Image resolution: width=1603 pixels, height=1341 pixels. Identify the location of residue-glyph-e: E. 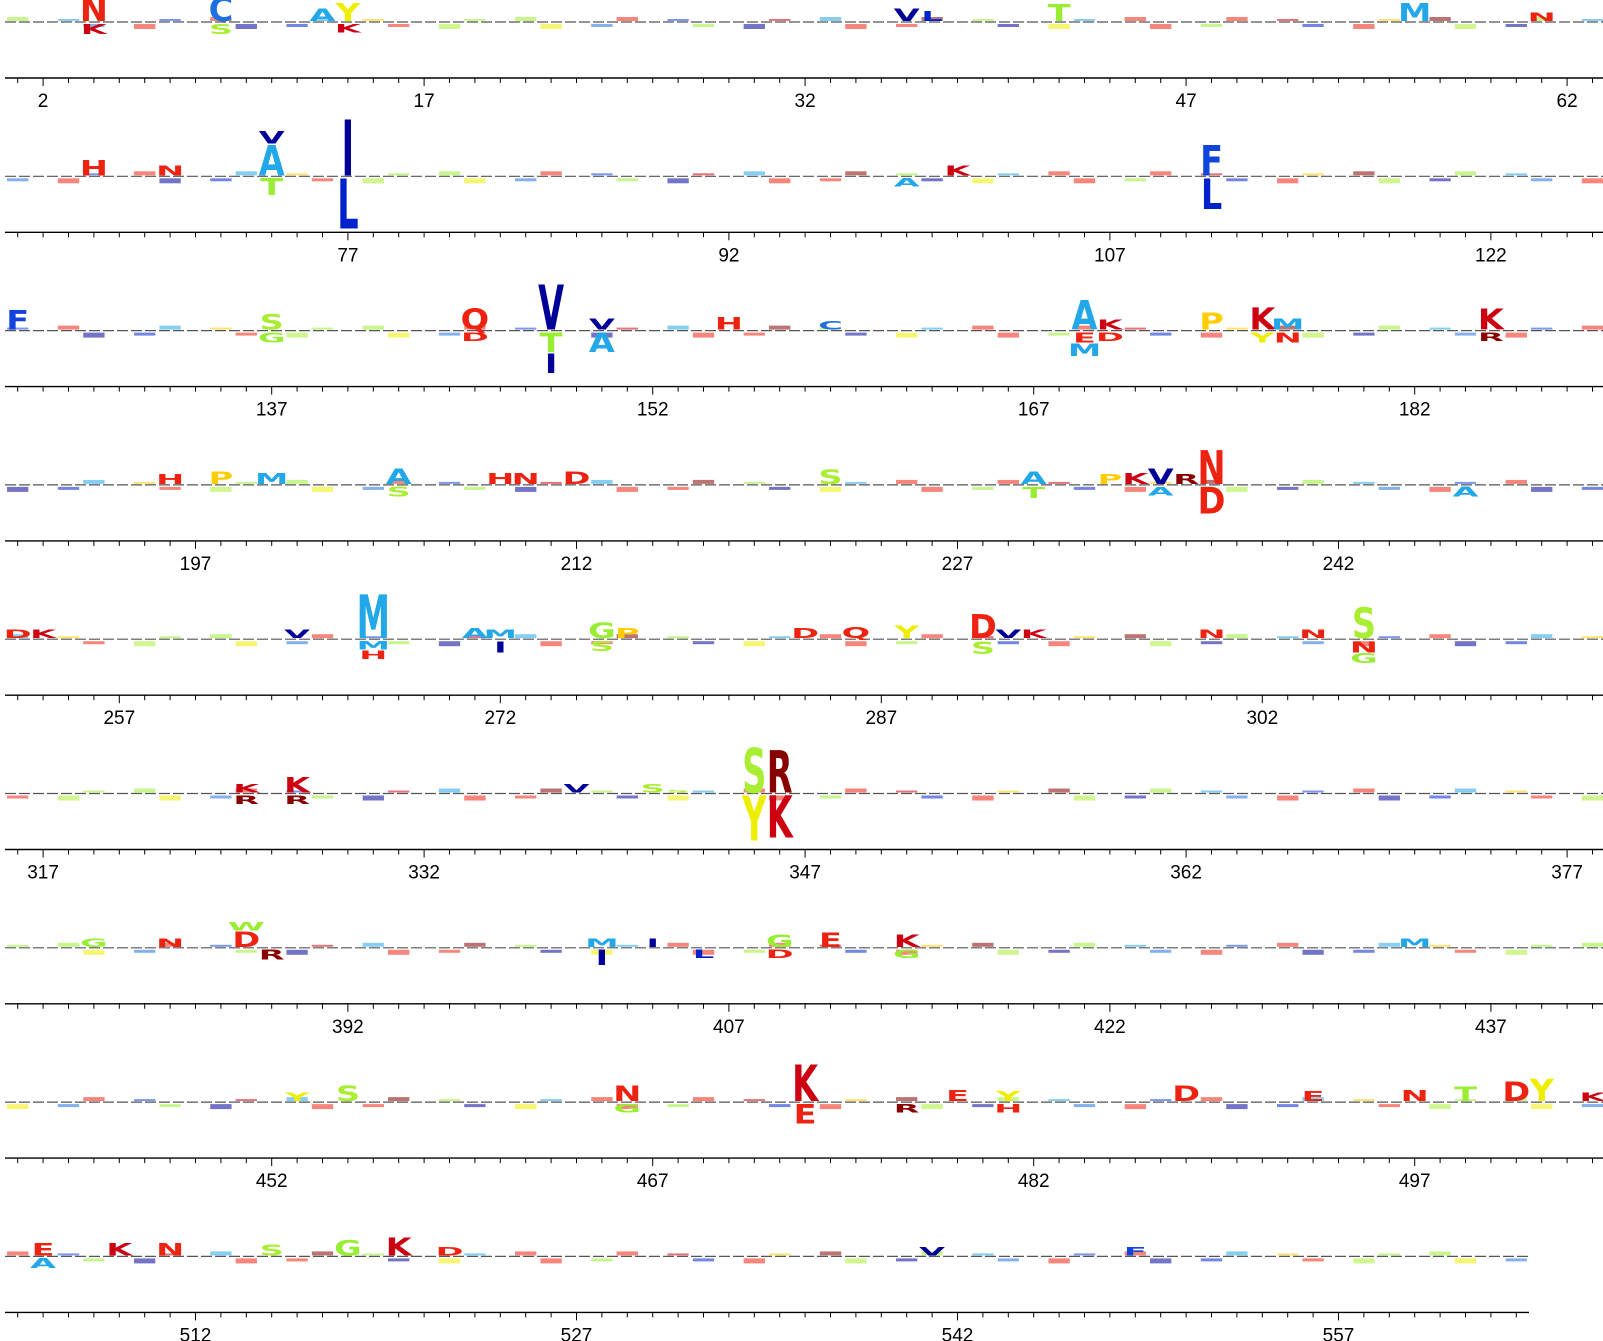
(43, 1250).